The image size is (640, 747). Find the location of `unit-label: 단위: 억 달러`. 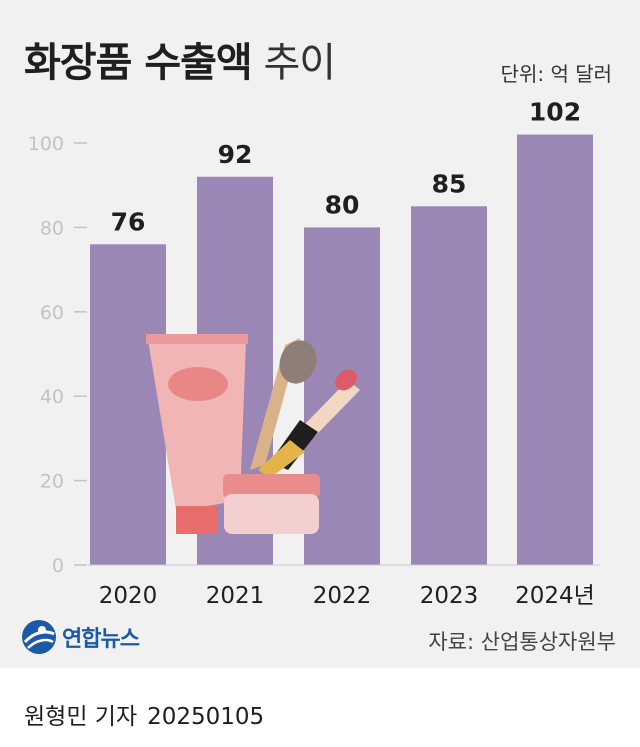

unit-label: 단위: 억 달러 is located at coordinates (556, 74).